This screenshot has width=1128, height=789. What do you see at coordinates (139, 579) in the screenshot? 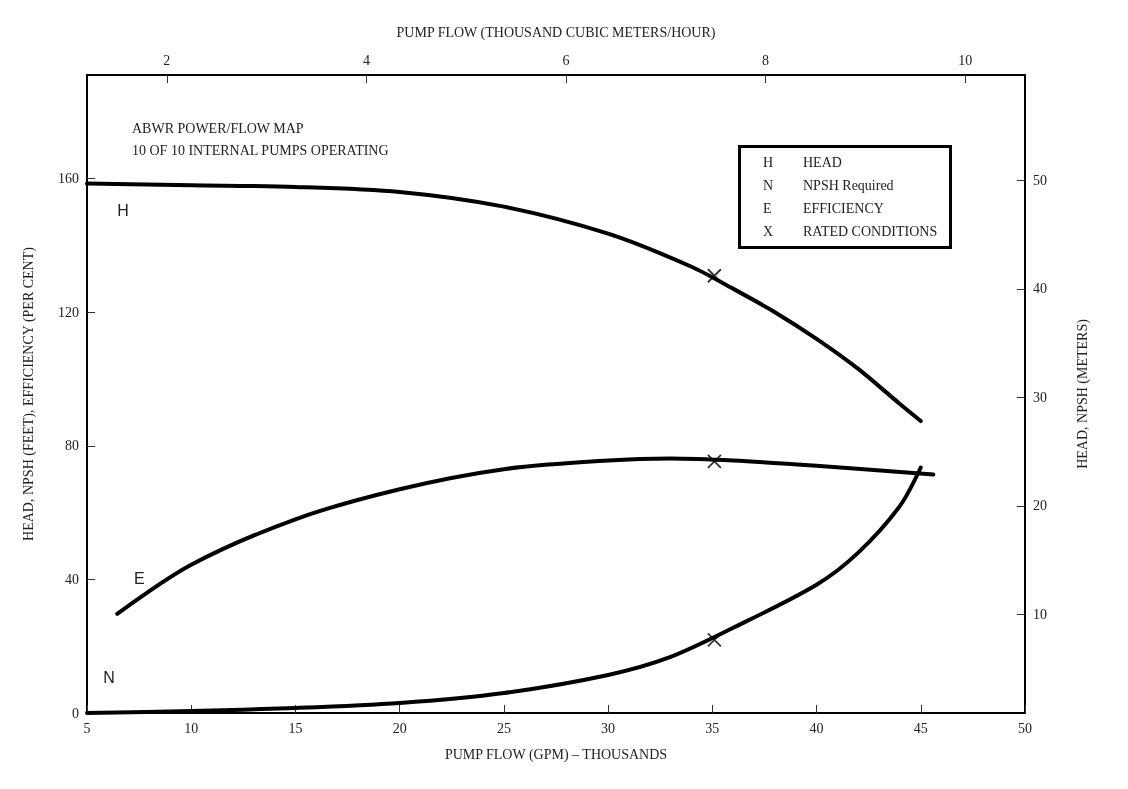
I see `series-label: E` at bounding box center [139, 579].